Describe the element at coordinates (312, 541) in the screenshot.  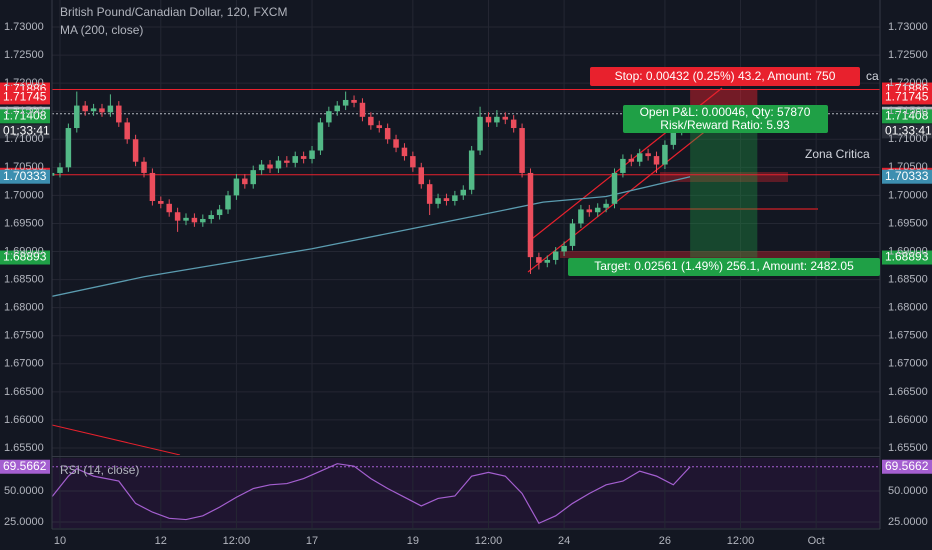
I see `x-tick-label: 17` at that location.